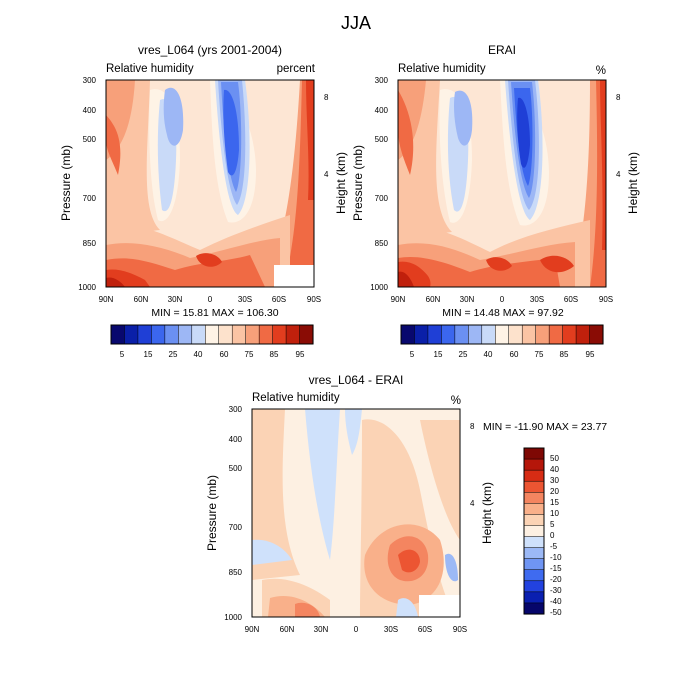 This screenshot has width=700, height=700. I want to click on y-tick-label: 1000, so click(233, 617).